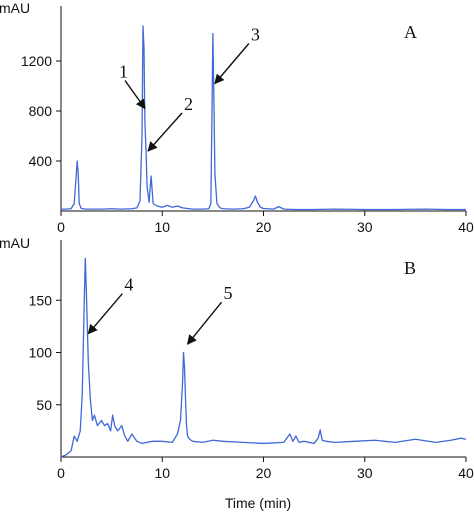  I want to click on peak-3-arrow, so click(232, 64).